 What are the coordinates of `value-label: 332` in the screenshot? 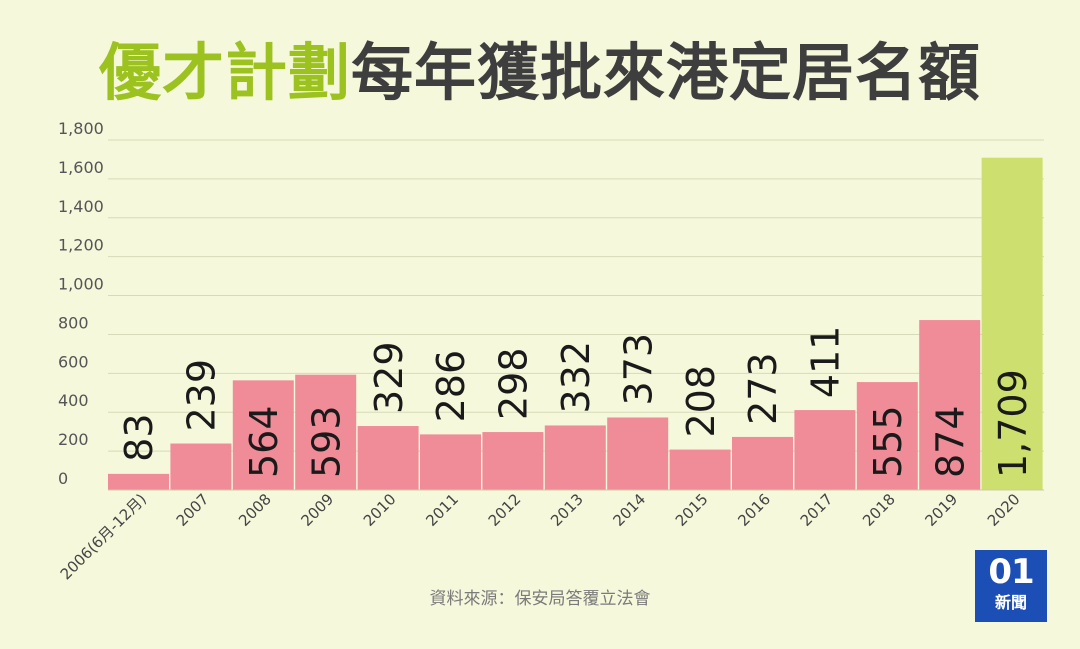 It's located at (576, 377).